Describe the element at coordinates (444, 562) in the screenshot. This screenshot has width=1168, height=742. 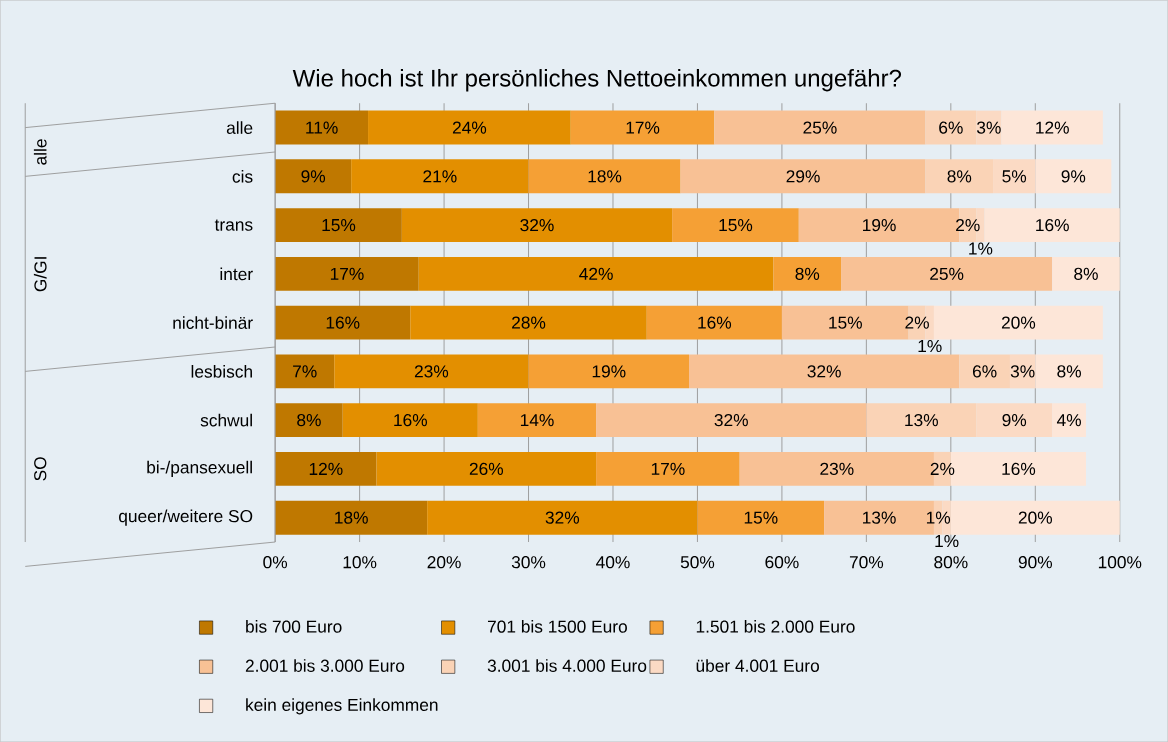
I see `x-tick-label: 20%` at that location.